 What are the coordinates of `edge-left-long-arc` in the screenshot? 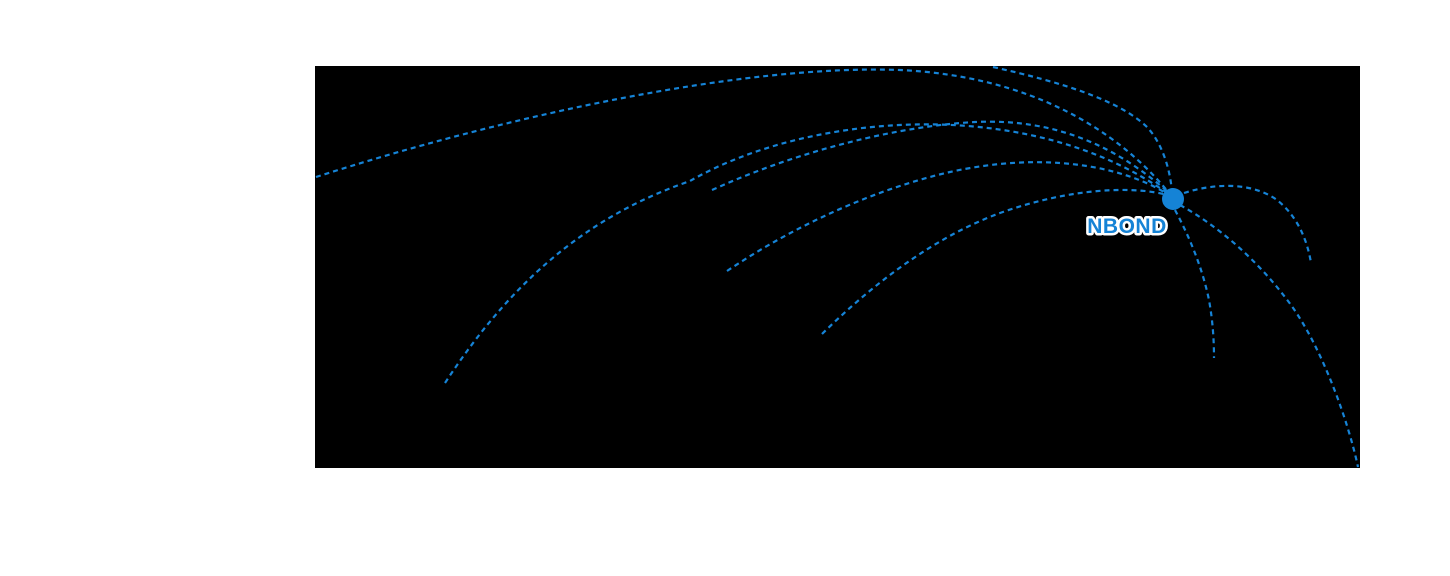 It's located at (742, 131).